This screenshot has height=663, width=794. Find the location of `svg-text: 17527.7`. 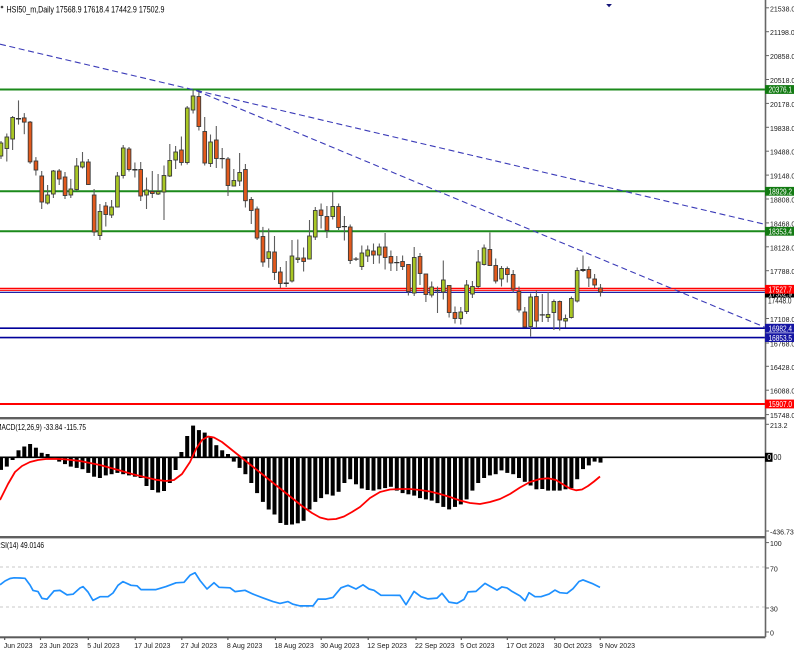

svg-text: 17527.7 is located at coordinates (781, 290).